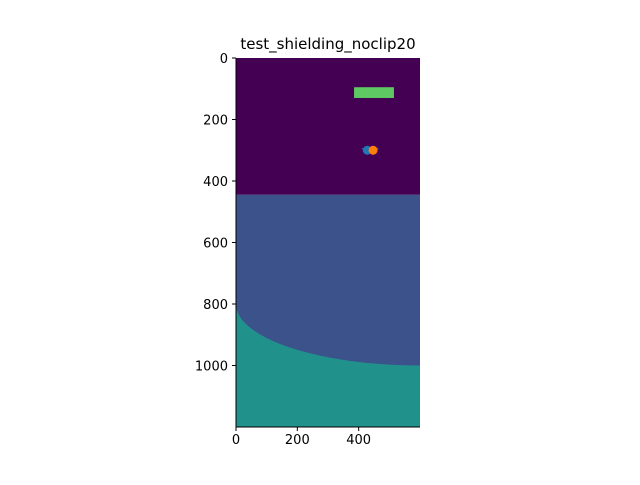 Image resolution: width=640 pixels, height=485 pixels. Describe the element at coordinates (328, 126) in the screenshot. I see `region-top` at that location.